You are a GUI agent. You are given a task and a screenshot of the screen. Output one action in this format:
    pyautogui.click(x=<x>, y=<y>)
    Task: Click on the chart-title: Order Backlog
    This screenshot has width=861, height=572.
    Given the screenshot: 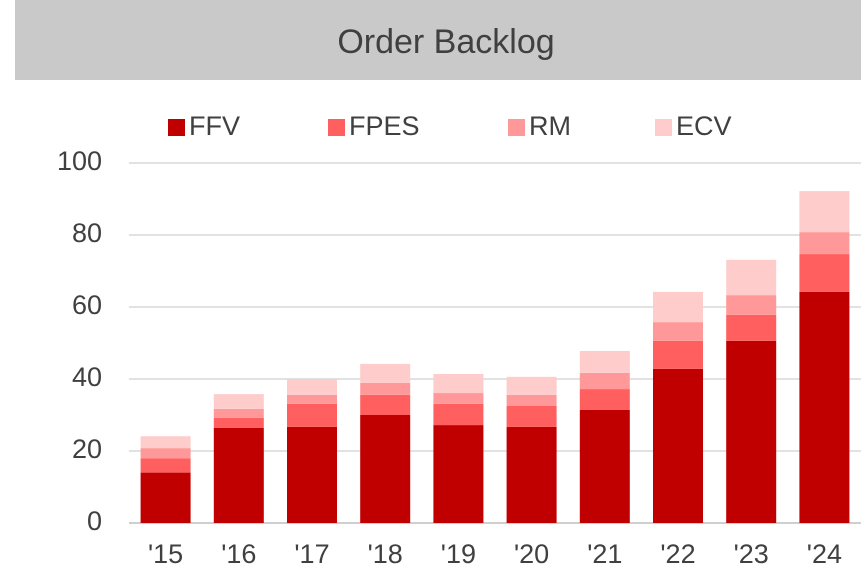 What is the action you would take?
    pyautogui.click(x=445, y=42)
    